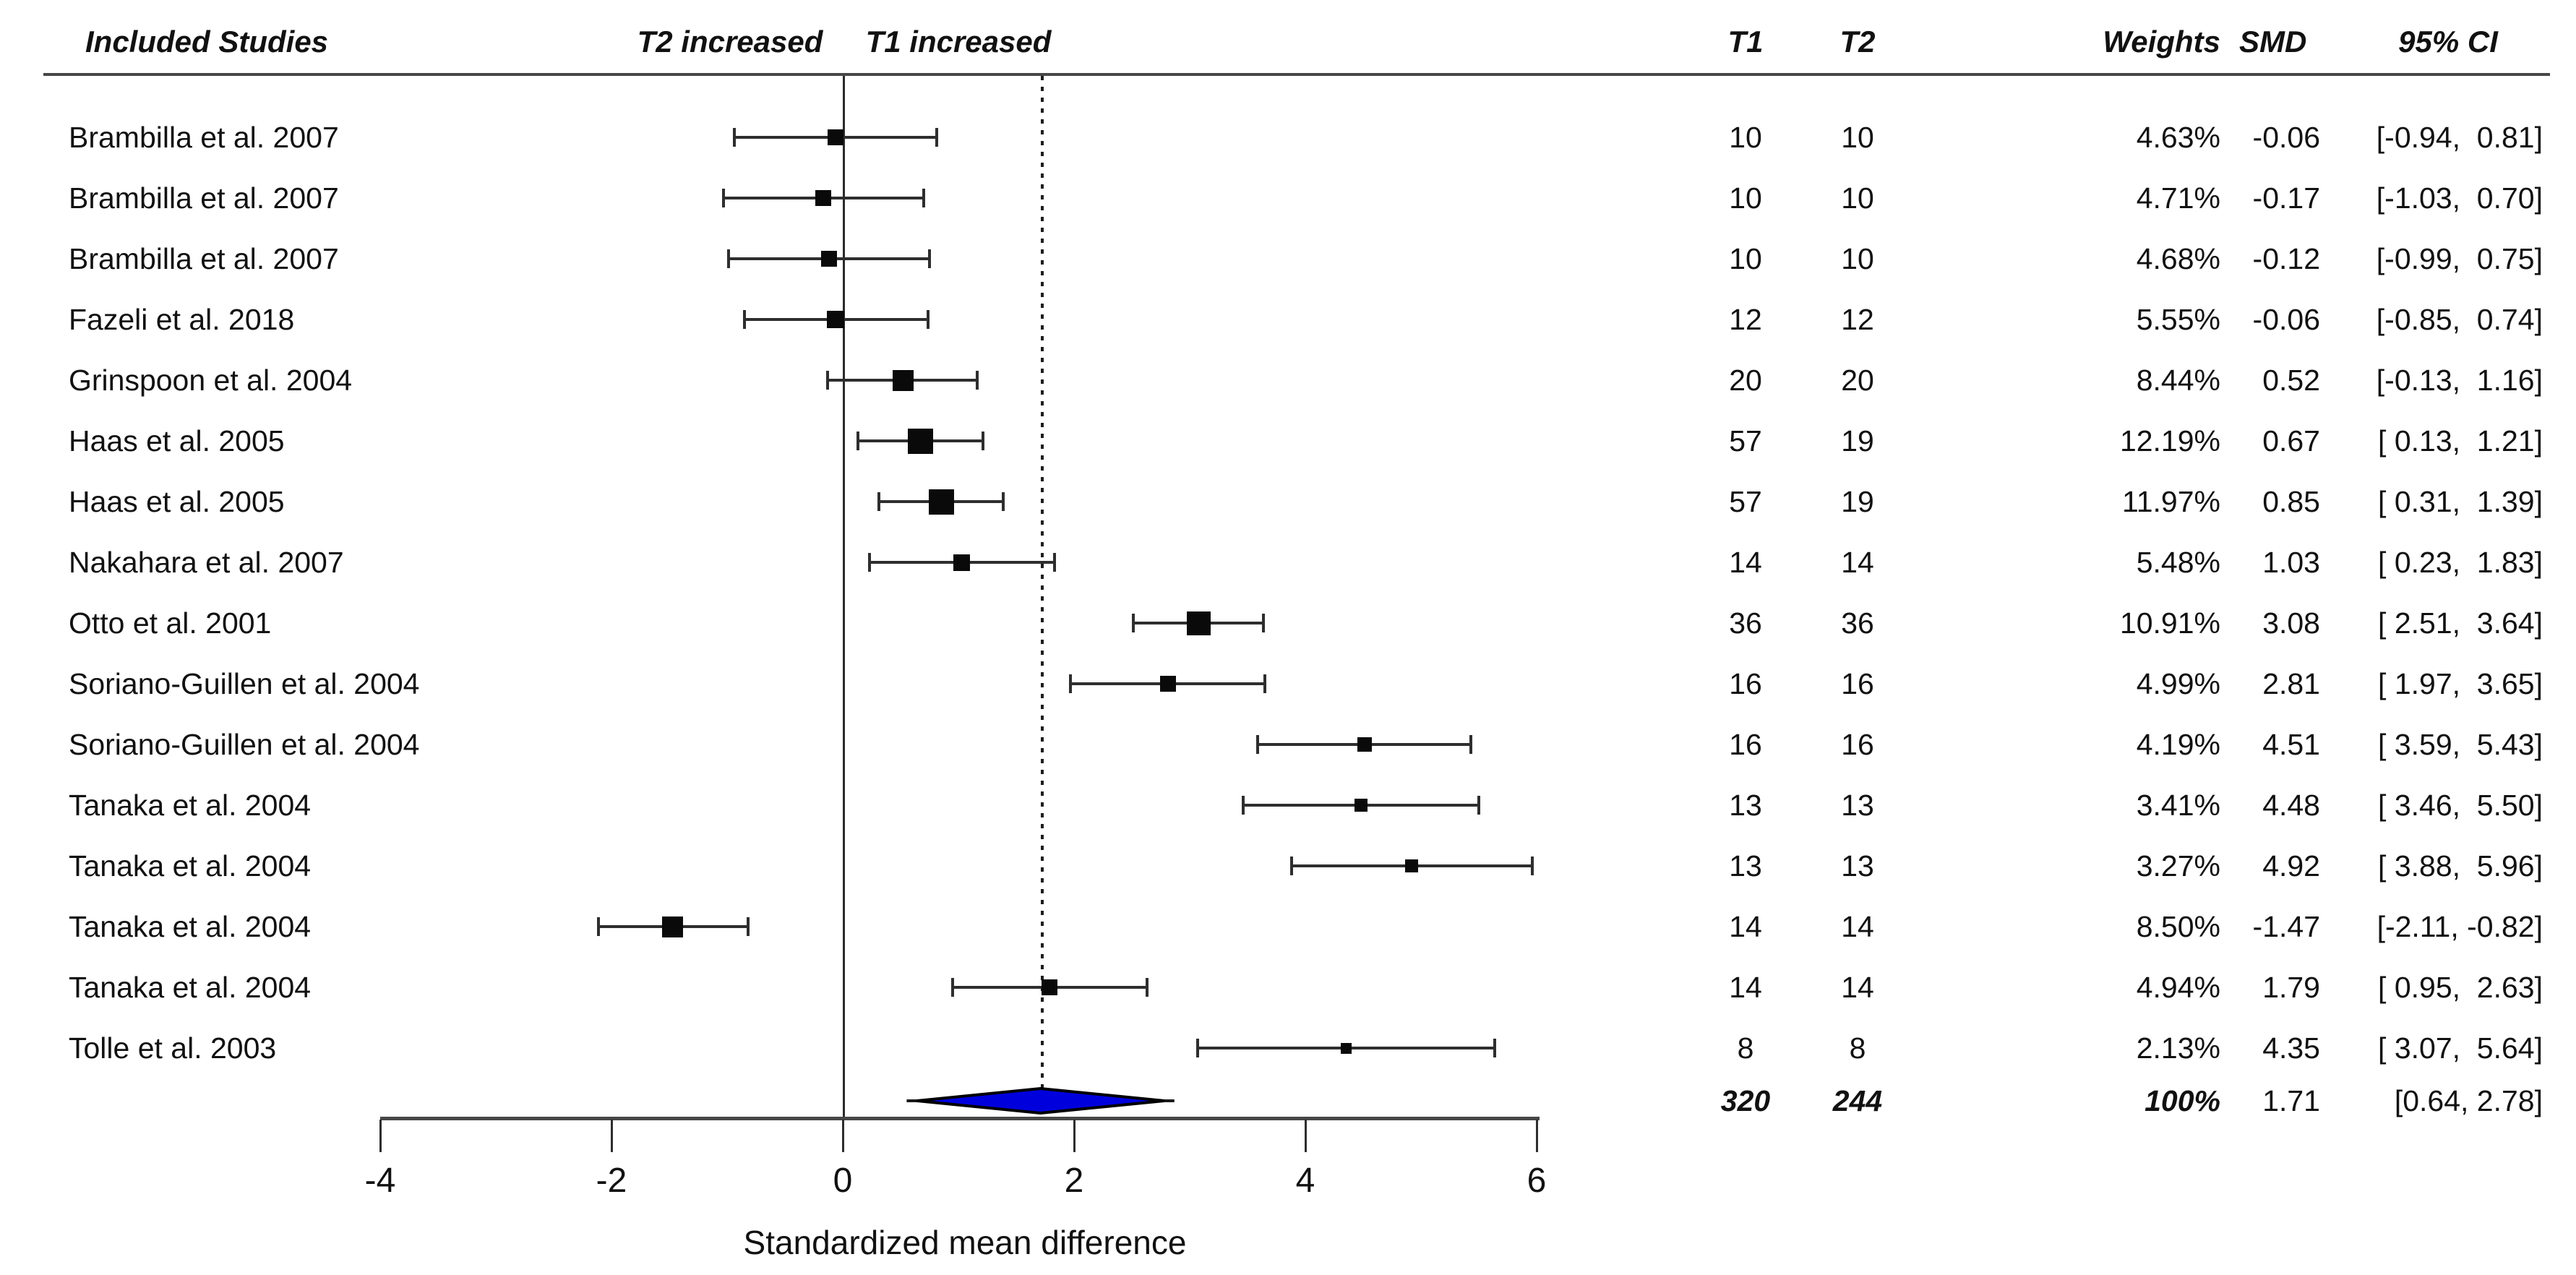 This screenshot has height=1275, width=2576. What do you see at coordinates (1857, 623) in the screenshot?
I see `t2-value: 36` at bounding box center [1857, 623].